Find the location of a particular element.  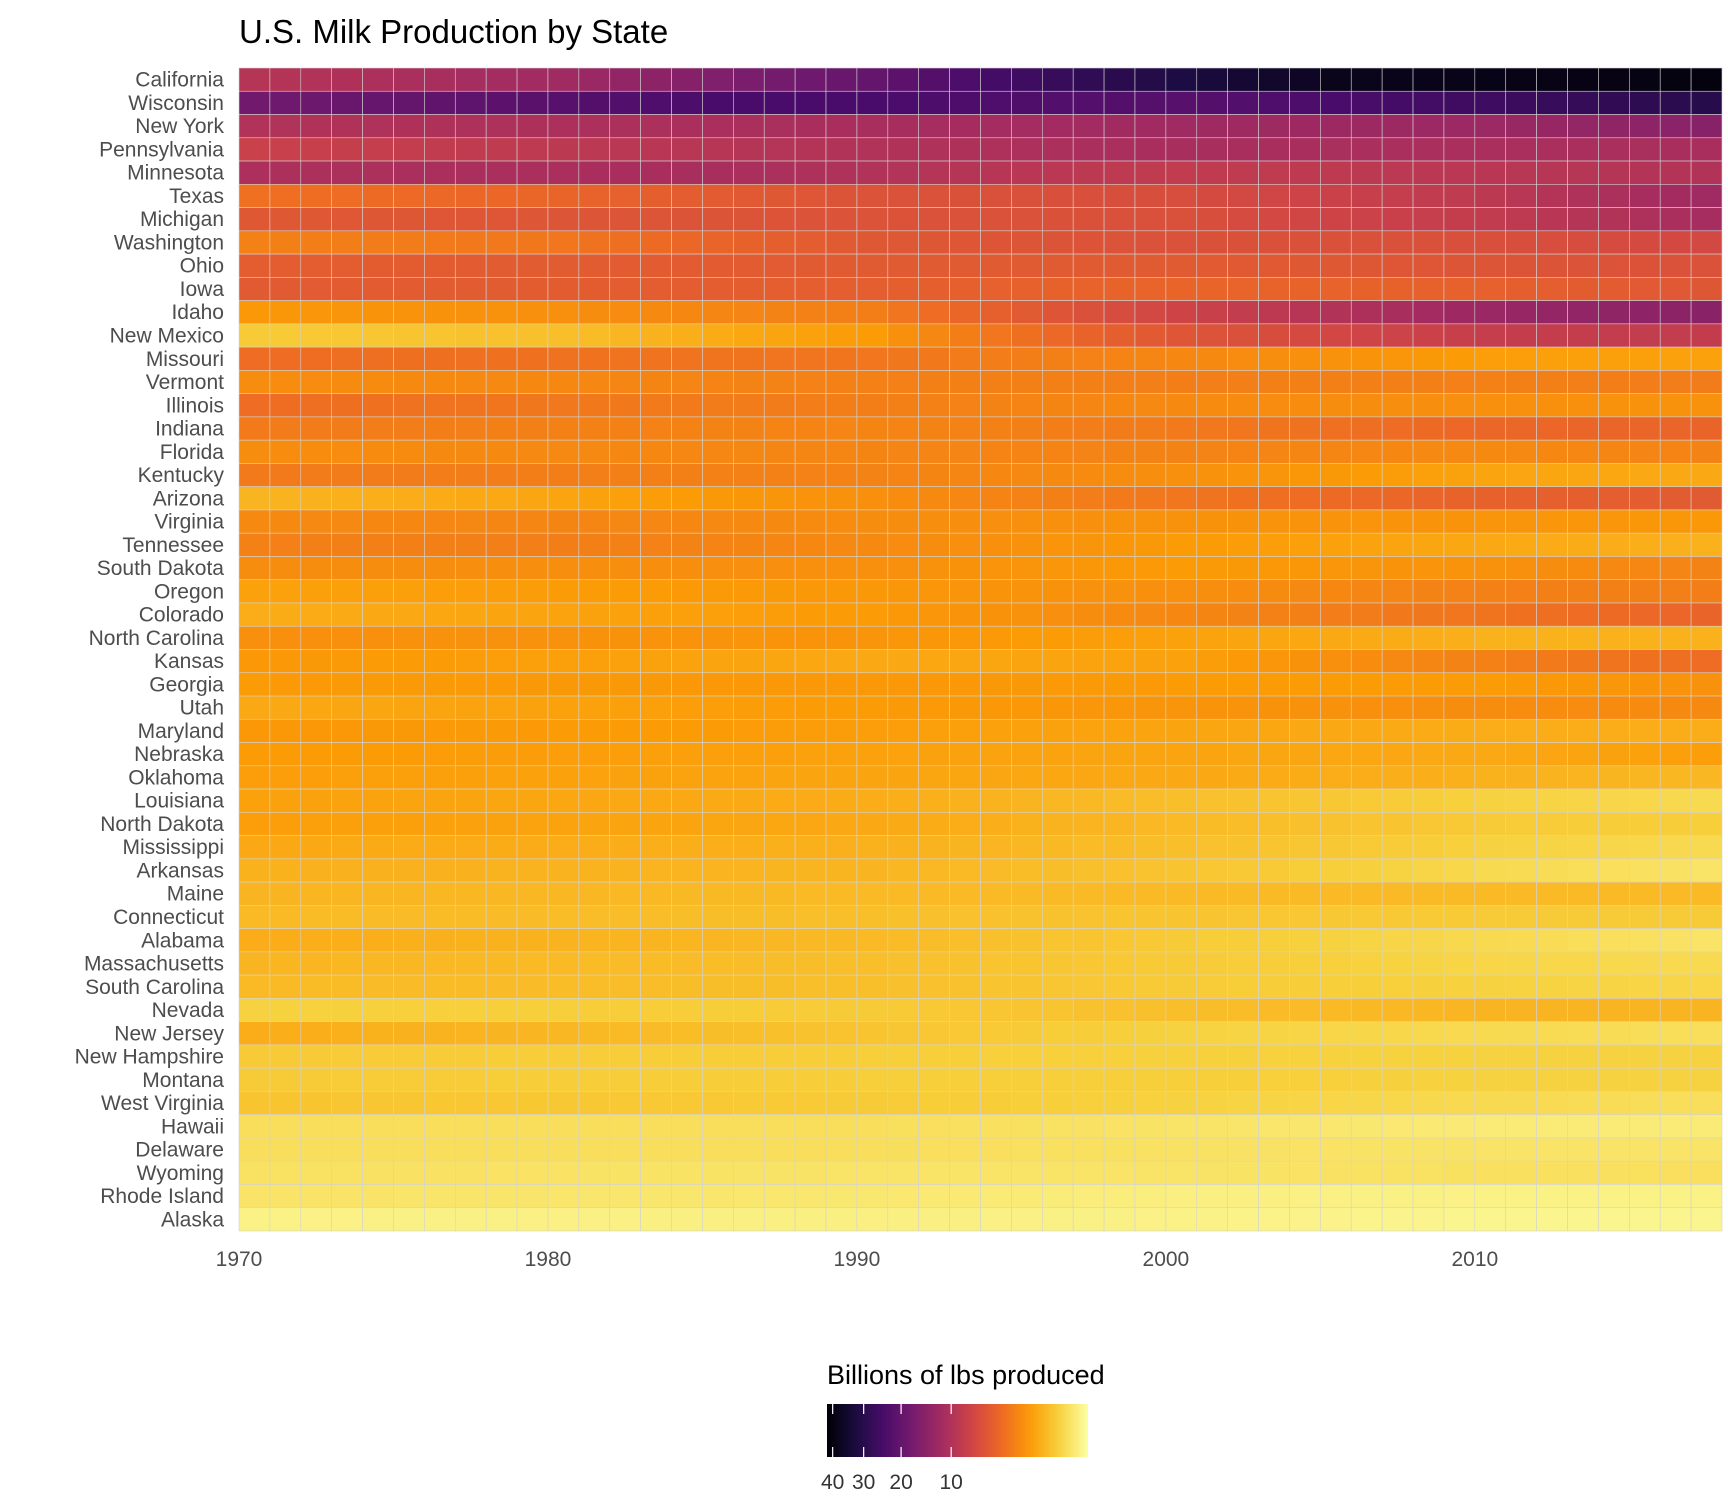

state-label: West Virginia is located at coordinates (162, 1103).